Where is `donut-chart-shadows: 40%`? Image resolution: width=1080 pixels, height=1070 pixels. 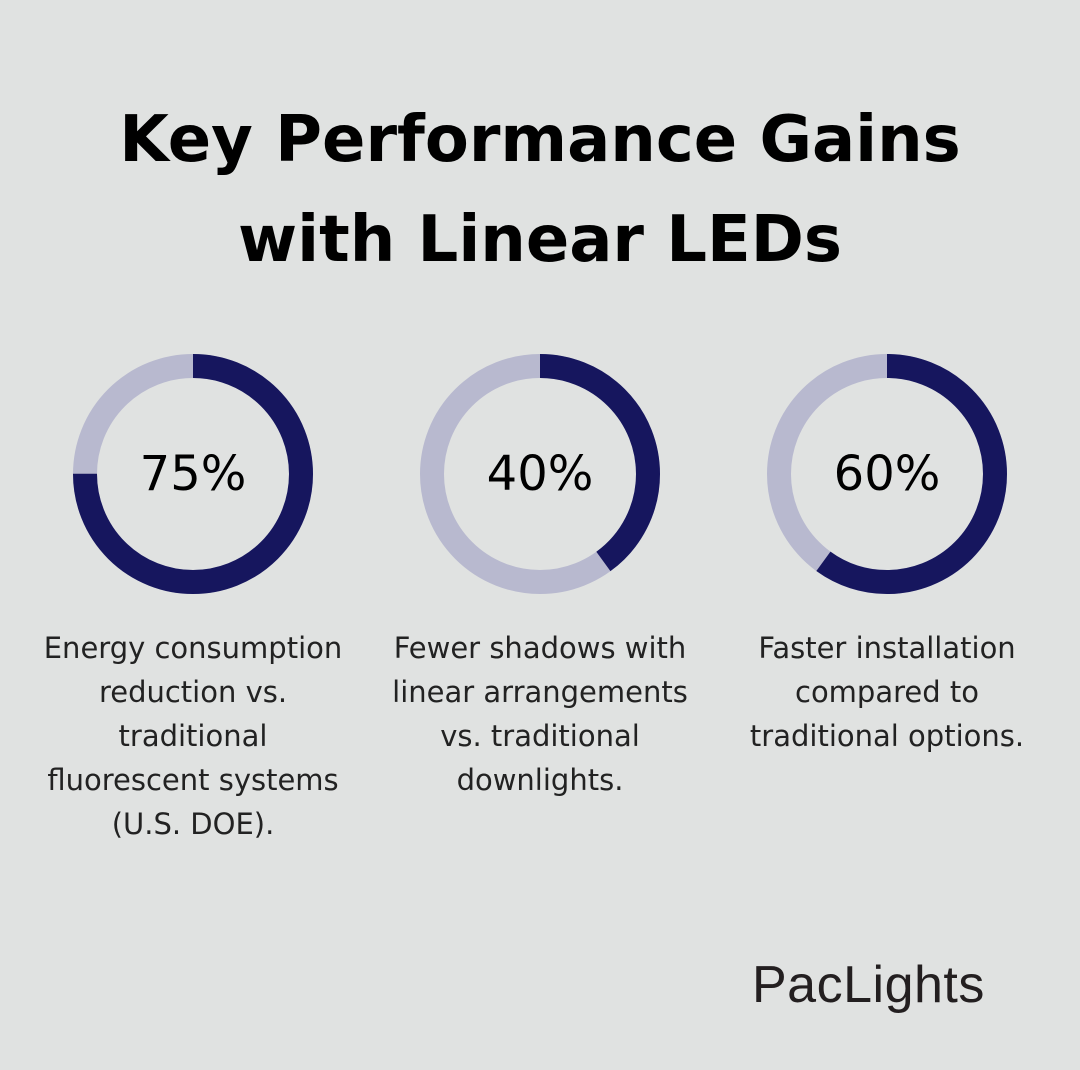 donut-chart-shadows: 40% is located at coordinates (540, 474).